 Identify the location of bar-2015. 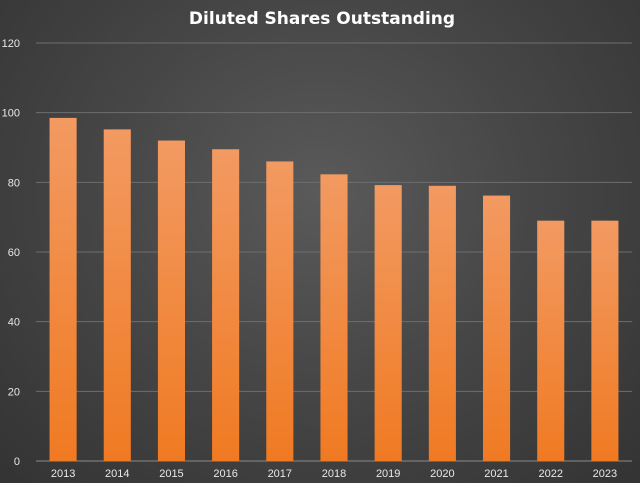
(171, 301).